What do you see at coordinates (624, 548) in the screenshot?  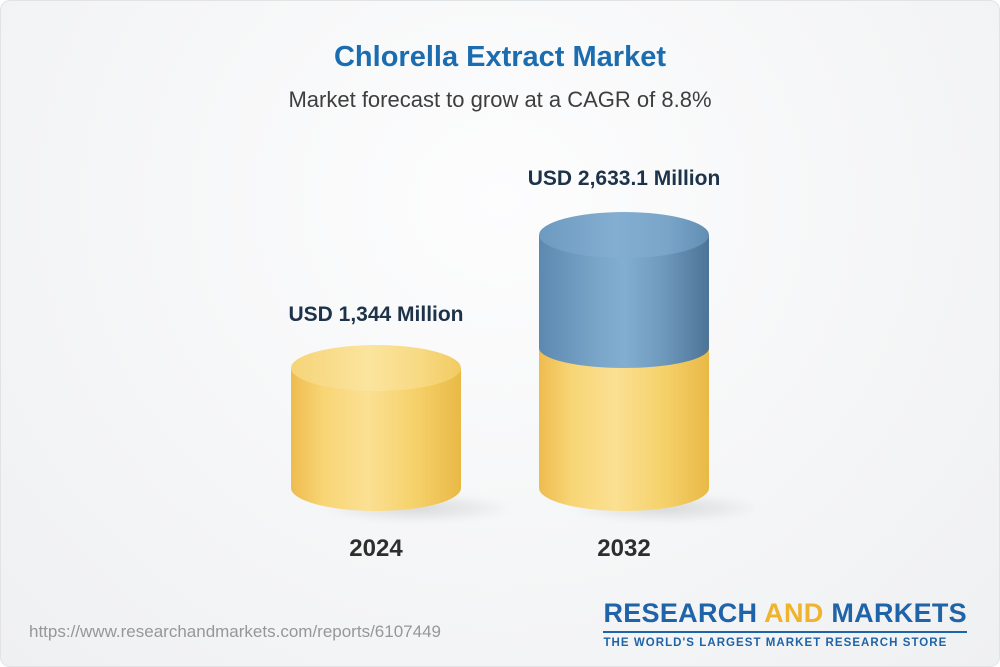 I see `bar-2032-category-label: 2032` at bounding box center [624, 548].